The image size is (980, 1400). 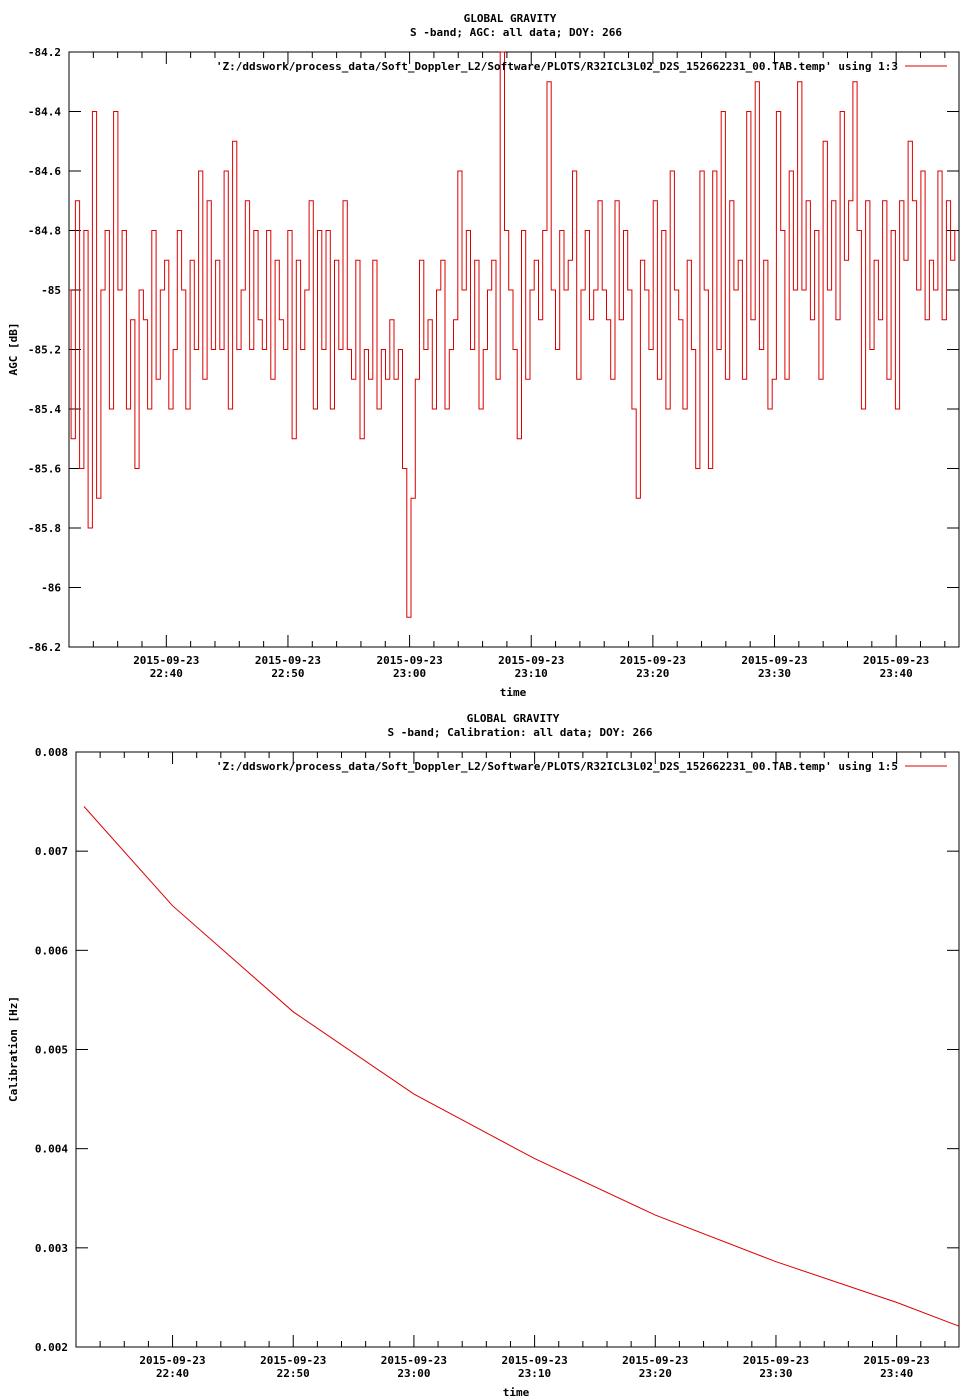 I want to click on agc-chart-y-tick-label: -84.4, so click(x=44, y=112).